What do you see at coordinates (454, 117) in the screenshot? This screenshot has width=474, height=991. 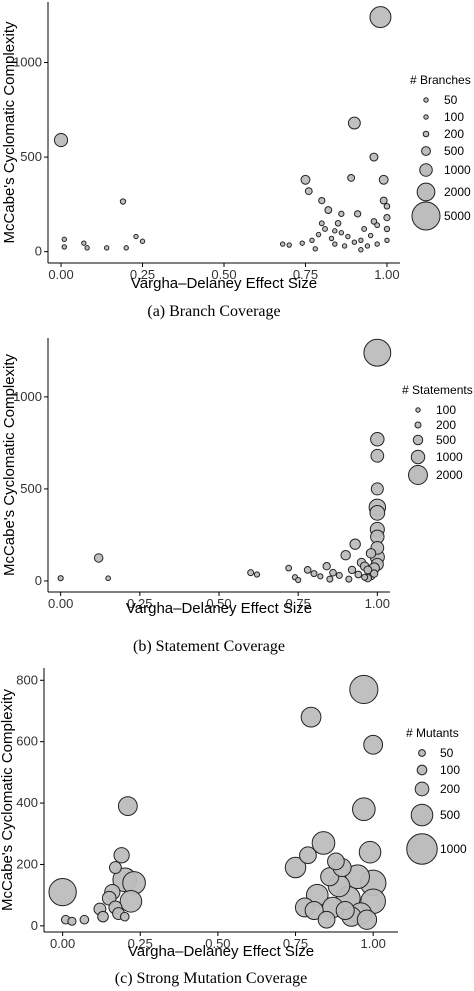 I see `legend-label: 100` at bounding box center [454, 117].